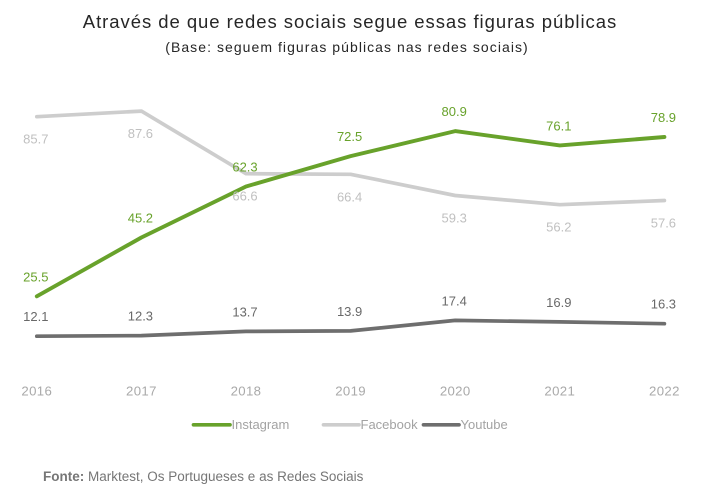 Image resolution: width=715 pixels, height=496 pixels. Describe the element at coordinates (454, 300) in the screenshot. I see `svg-text: 17.4` at that location.